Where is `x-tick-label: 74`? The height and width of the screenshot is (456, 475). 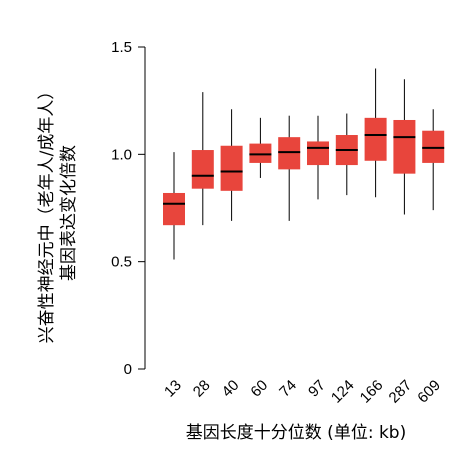 x-tick-label: 74 is located at coordinates (288, 389).